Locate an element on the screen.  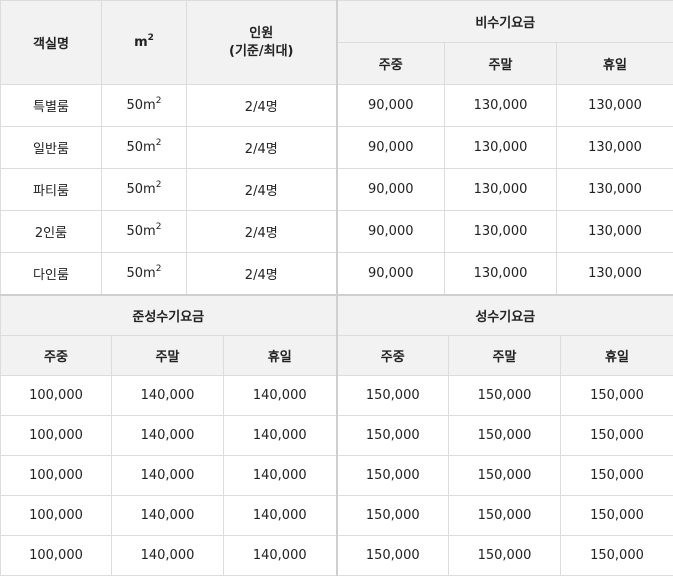
room-name: 일반룸 is located at coordinates (51, 148).